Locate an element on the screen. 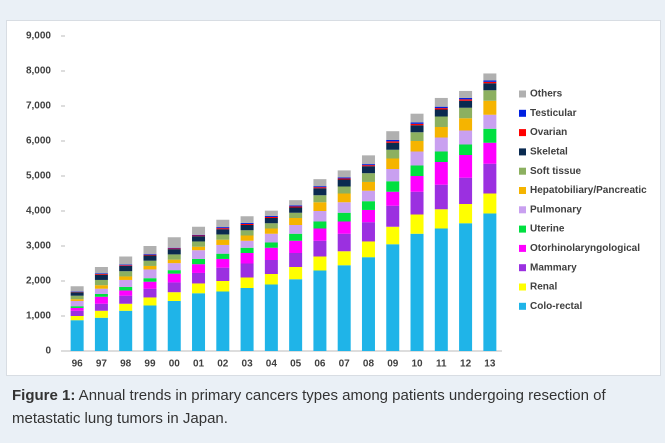  x-tick-label: 00 is located at coordinates (175, 364).